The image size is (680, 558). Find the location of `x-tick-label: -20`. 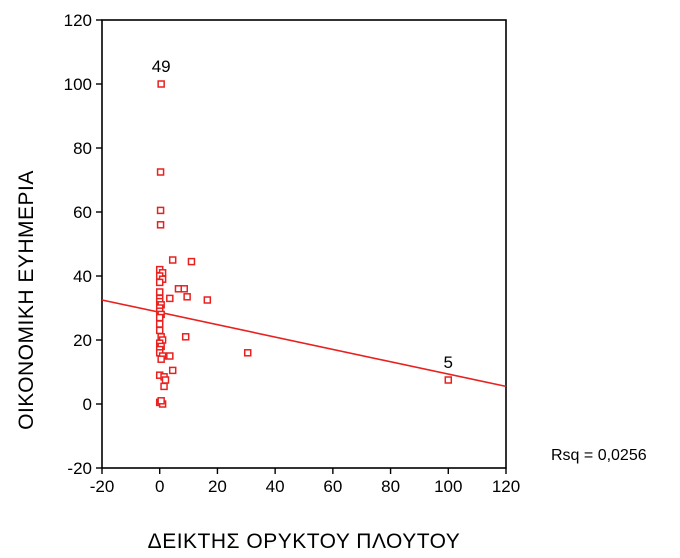

x-tick-label: -20 is located at coordinates (102, 486).